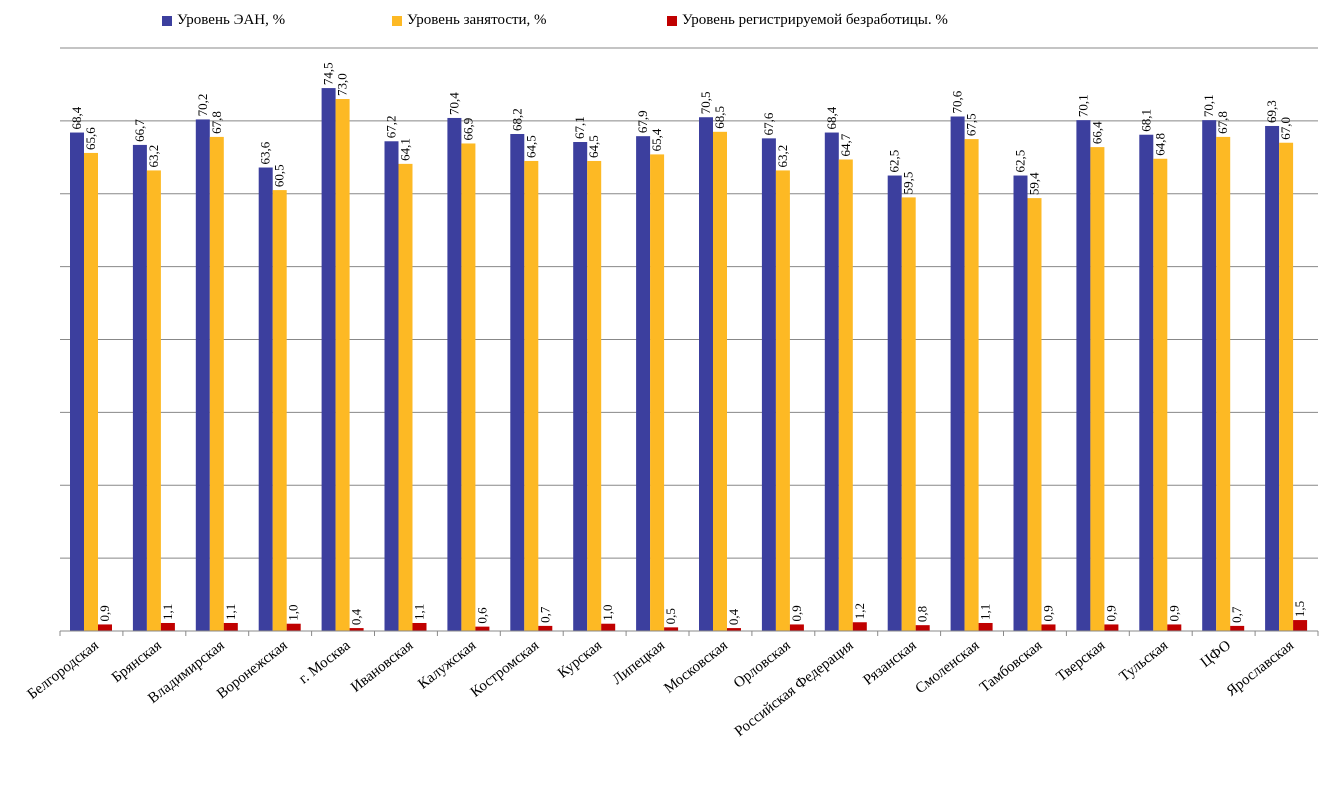 The image size is (1326, 796). I want to click on data-label: 1,5, so click(1299, 609).